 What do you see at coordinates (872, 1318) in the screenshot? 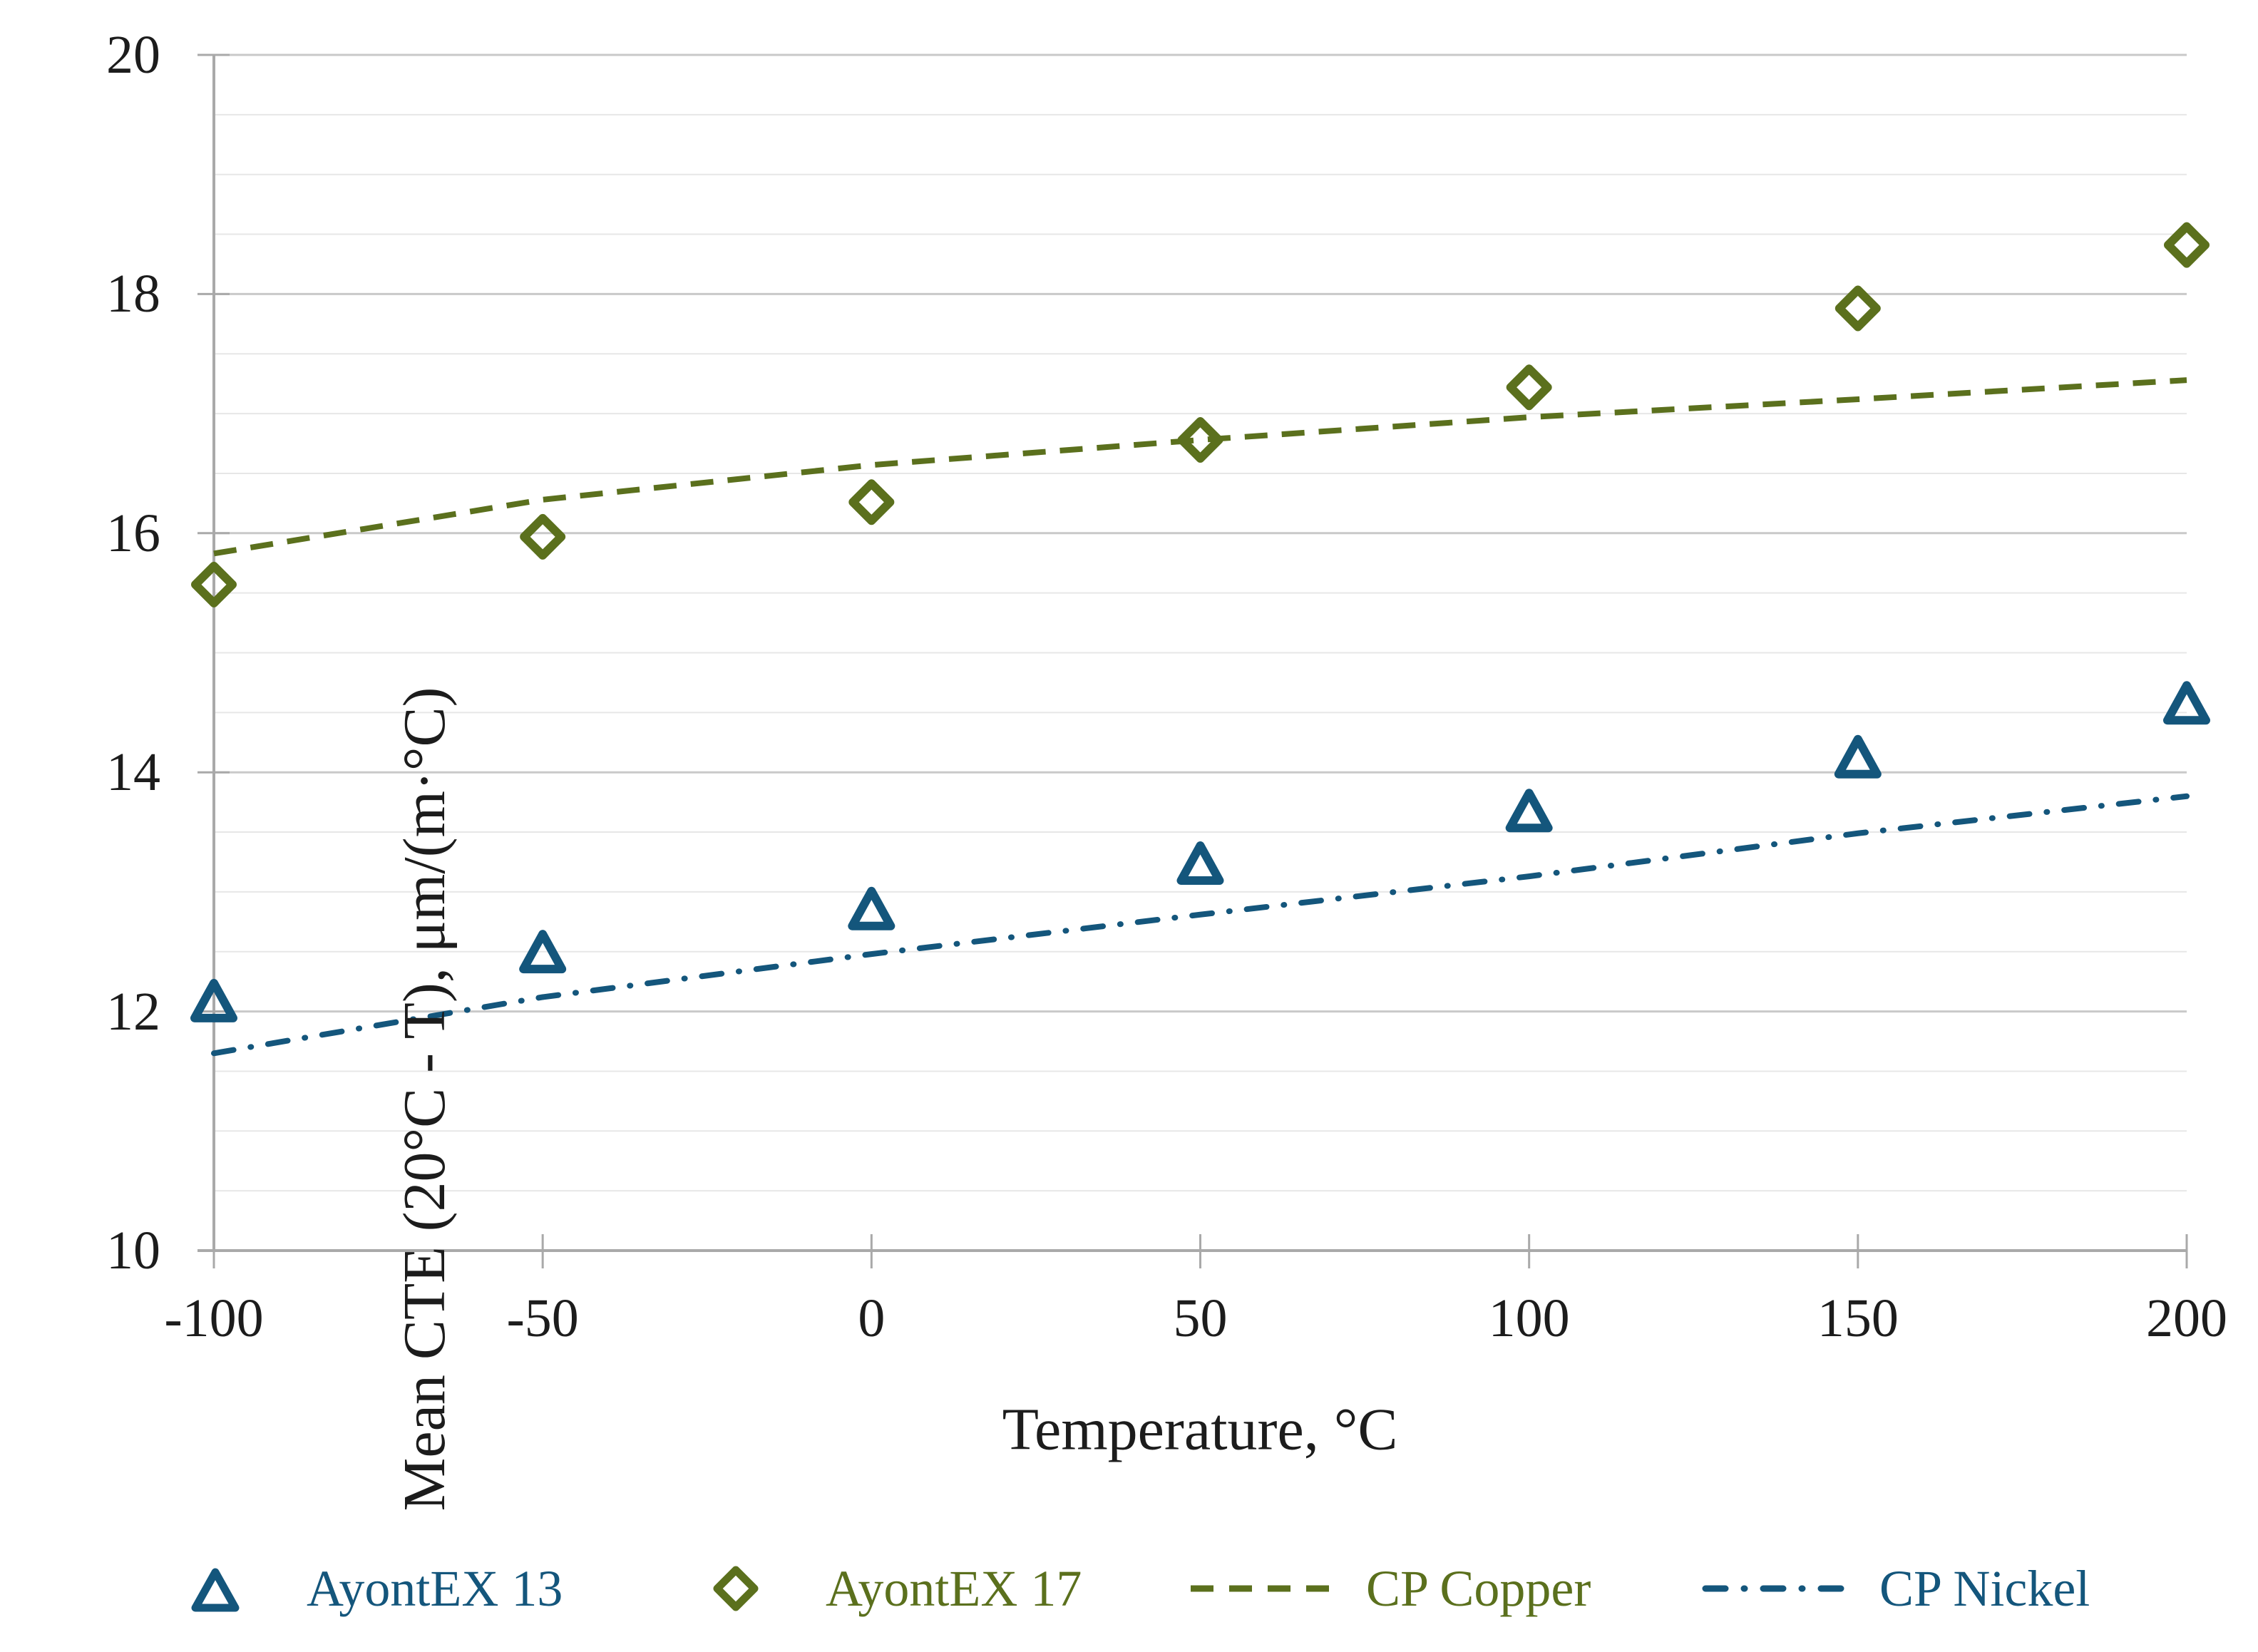
I see `x-tick-label: 0` at bounding box center [872, 1318].